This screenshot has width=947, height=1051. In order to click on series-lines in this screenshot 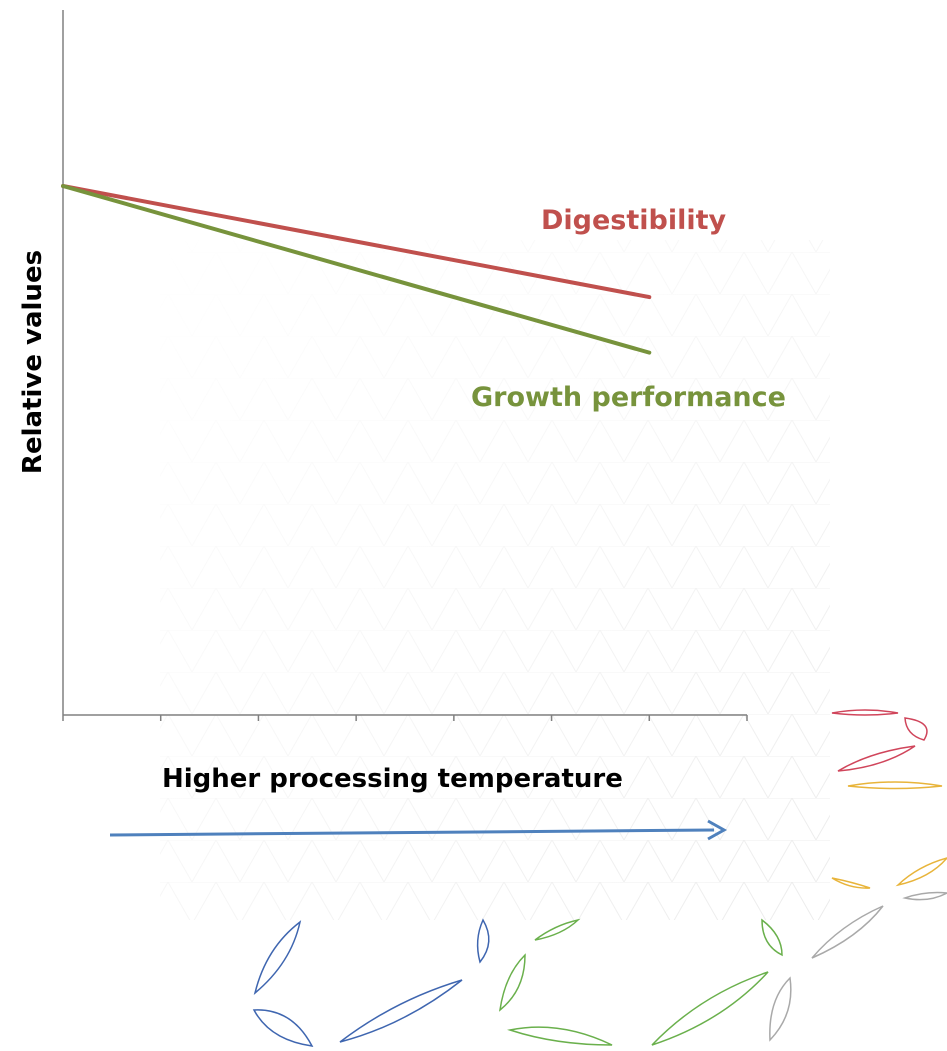, I will do `click(356, 269)`.